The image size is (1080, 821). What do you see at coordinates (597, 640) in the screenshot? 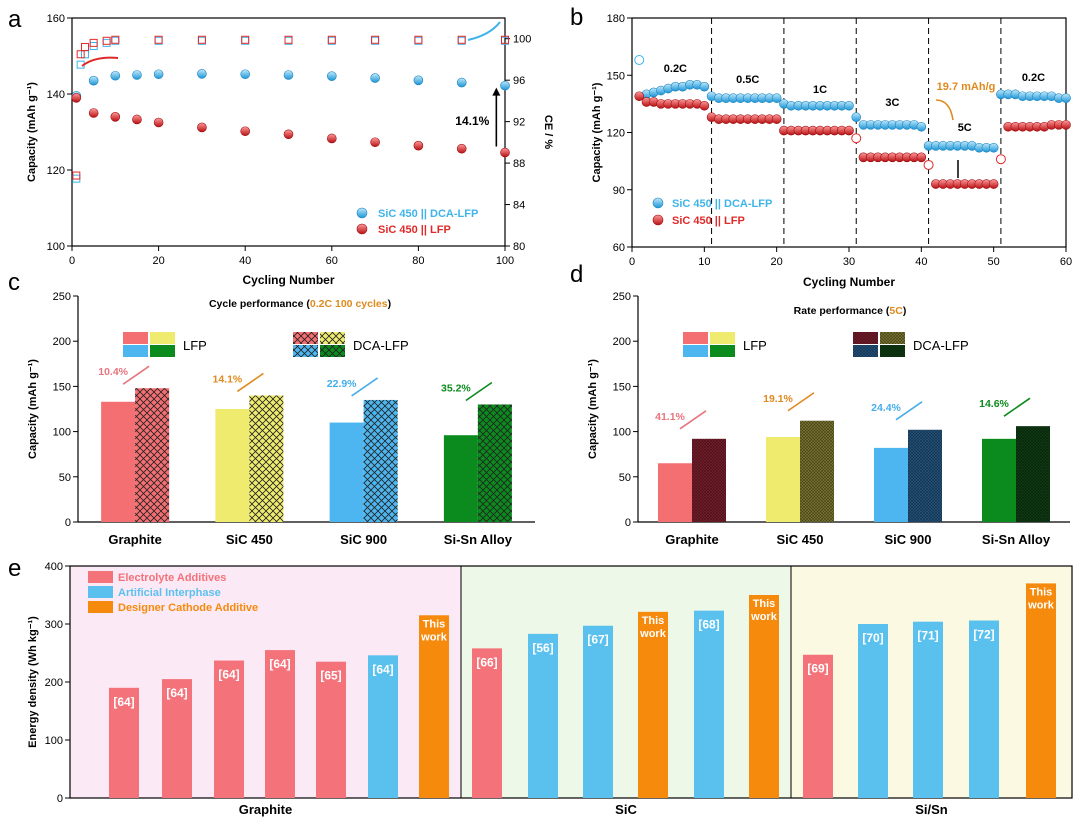
I see `bar-label: [67]` at bounding box center [597, 640].